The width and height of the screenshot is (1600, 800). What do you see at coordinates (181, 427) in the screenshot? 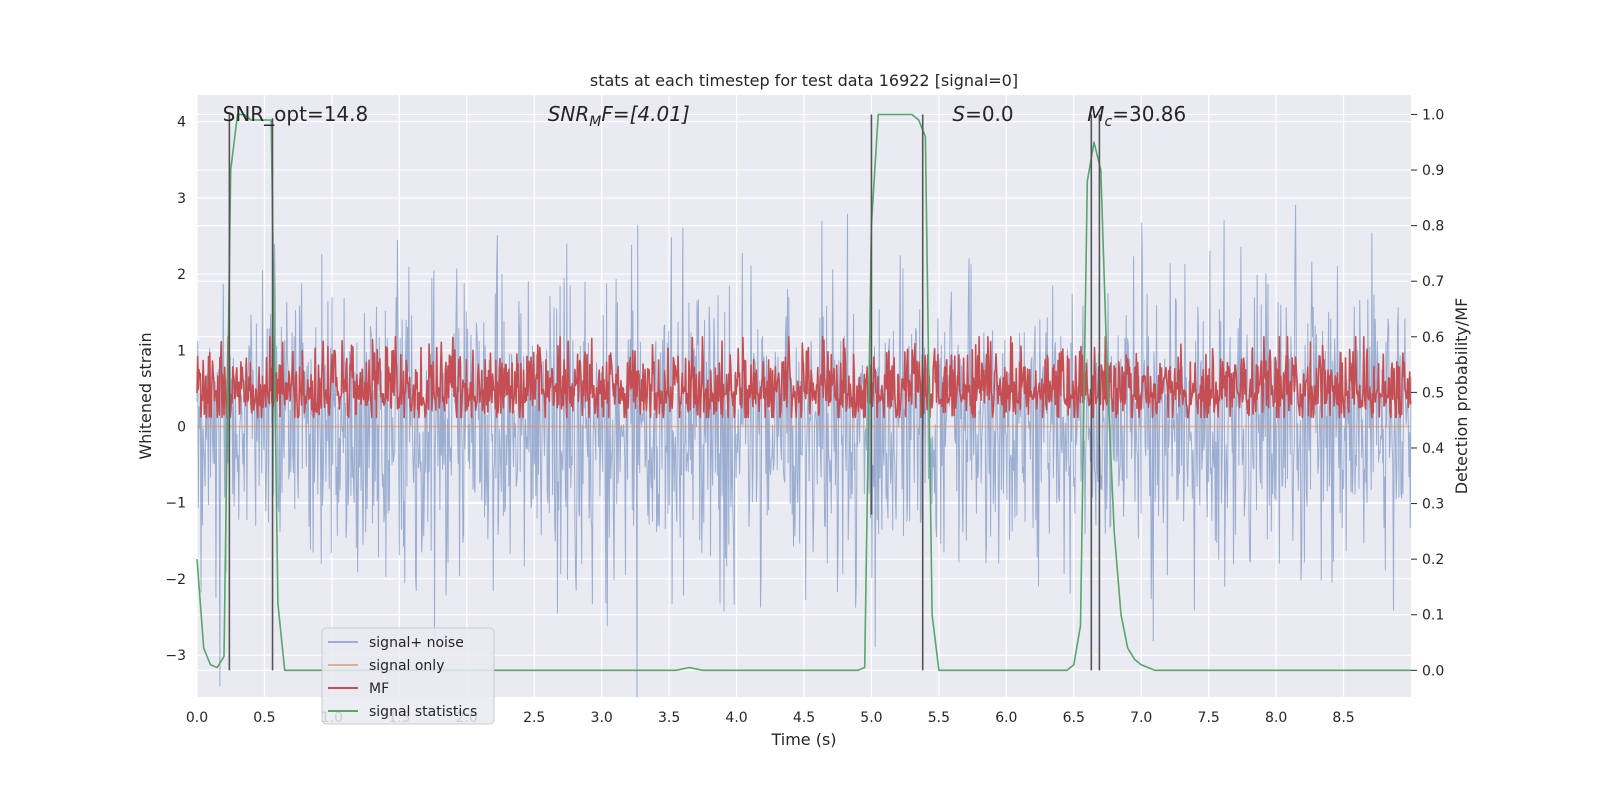
I see `y-tick-label: 0` at bounding box center [181, 427].